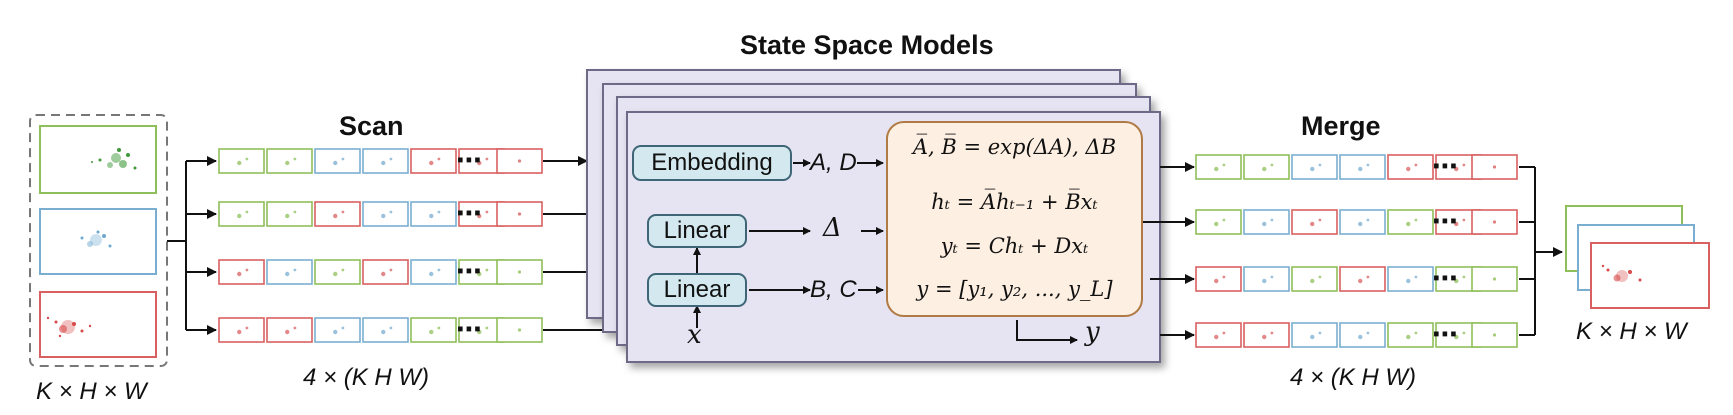 The image size is (1733, 415). What do you see at coordinates (96, 239) in the screenshot?
I see `input-blue-scatter` at bounding box center [96, 239].